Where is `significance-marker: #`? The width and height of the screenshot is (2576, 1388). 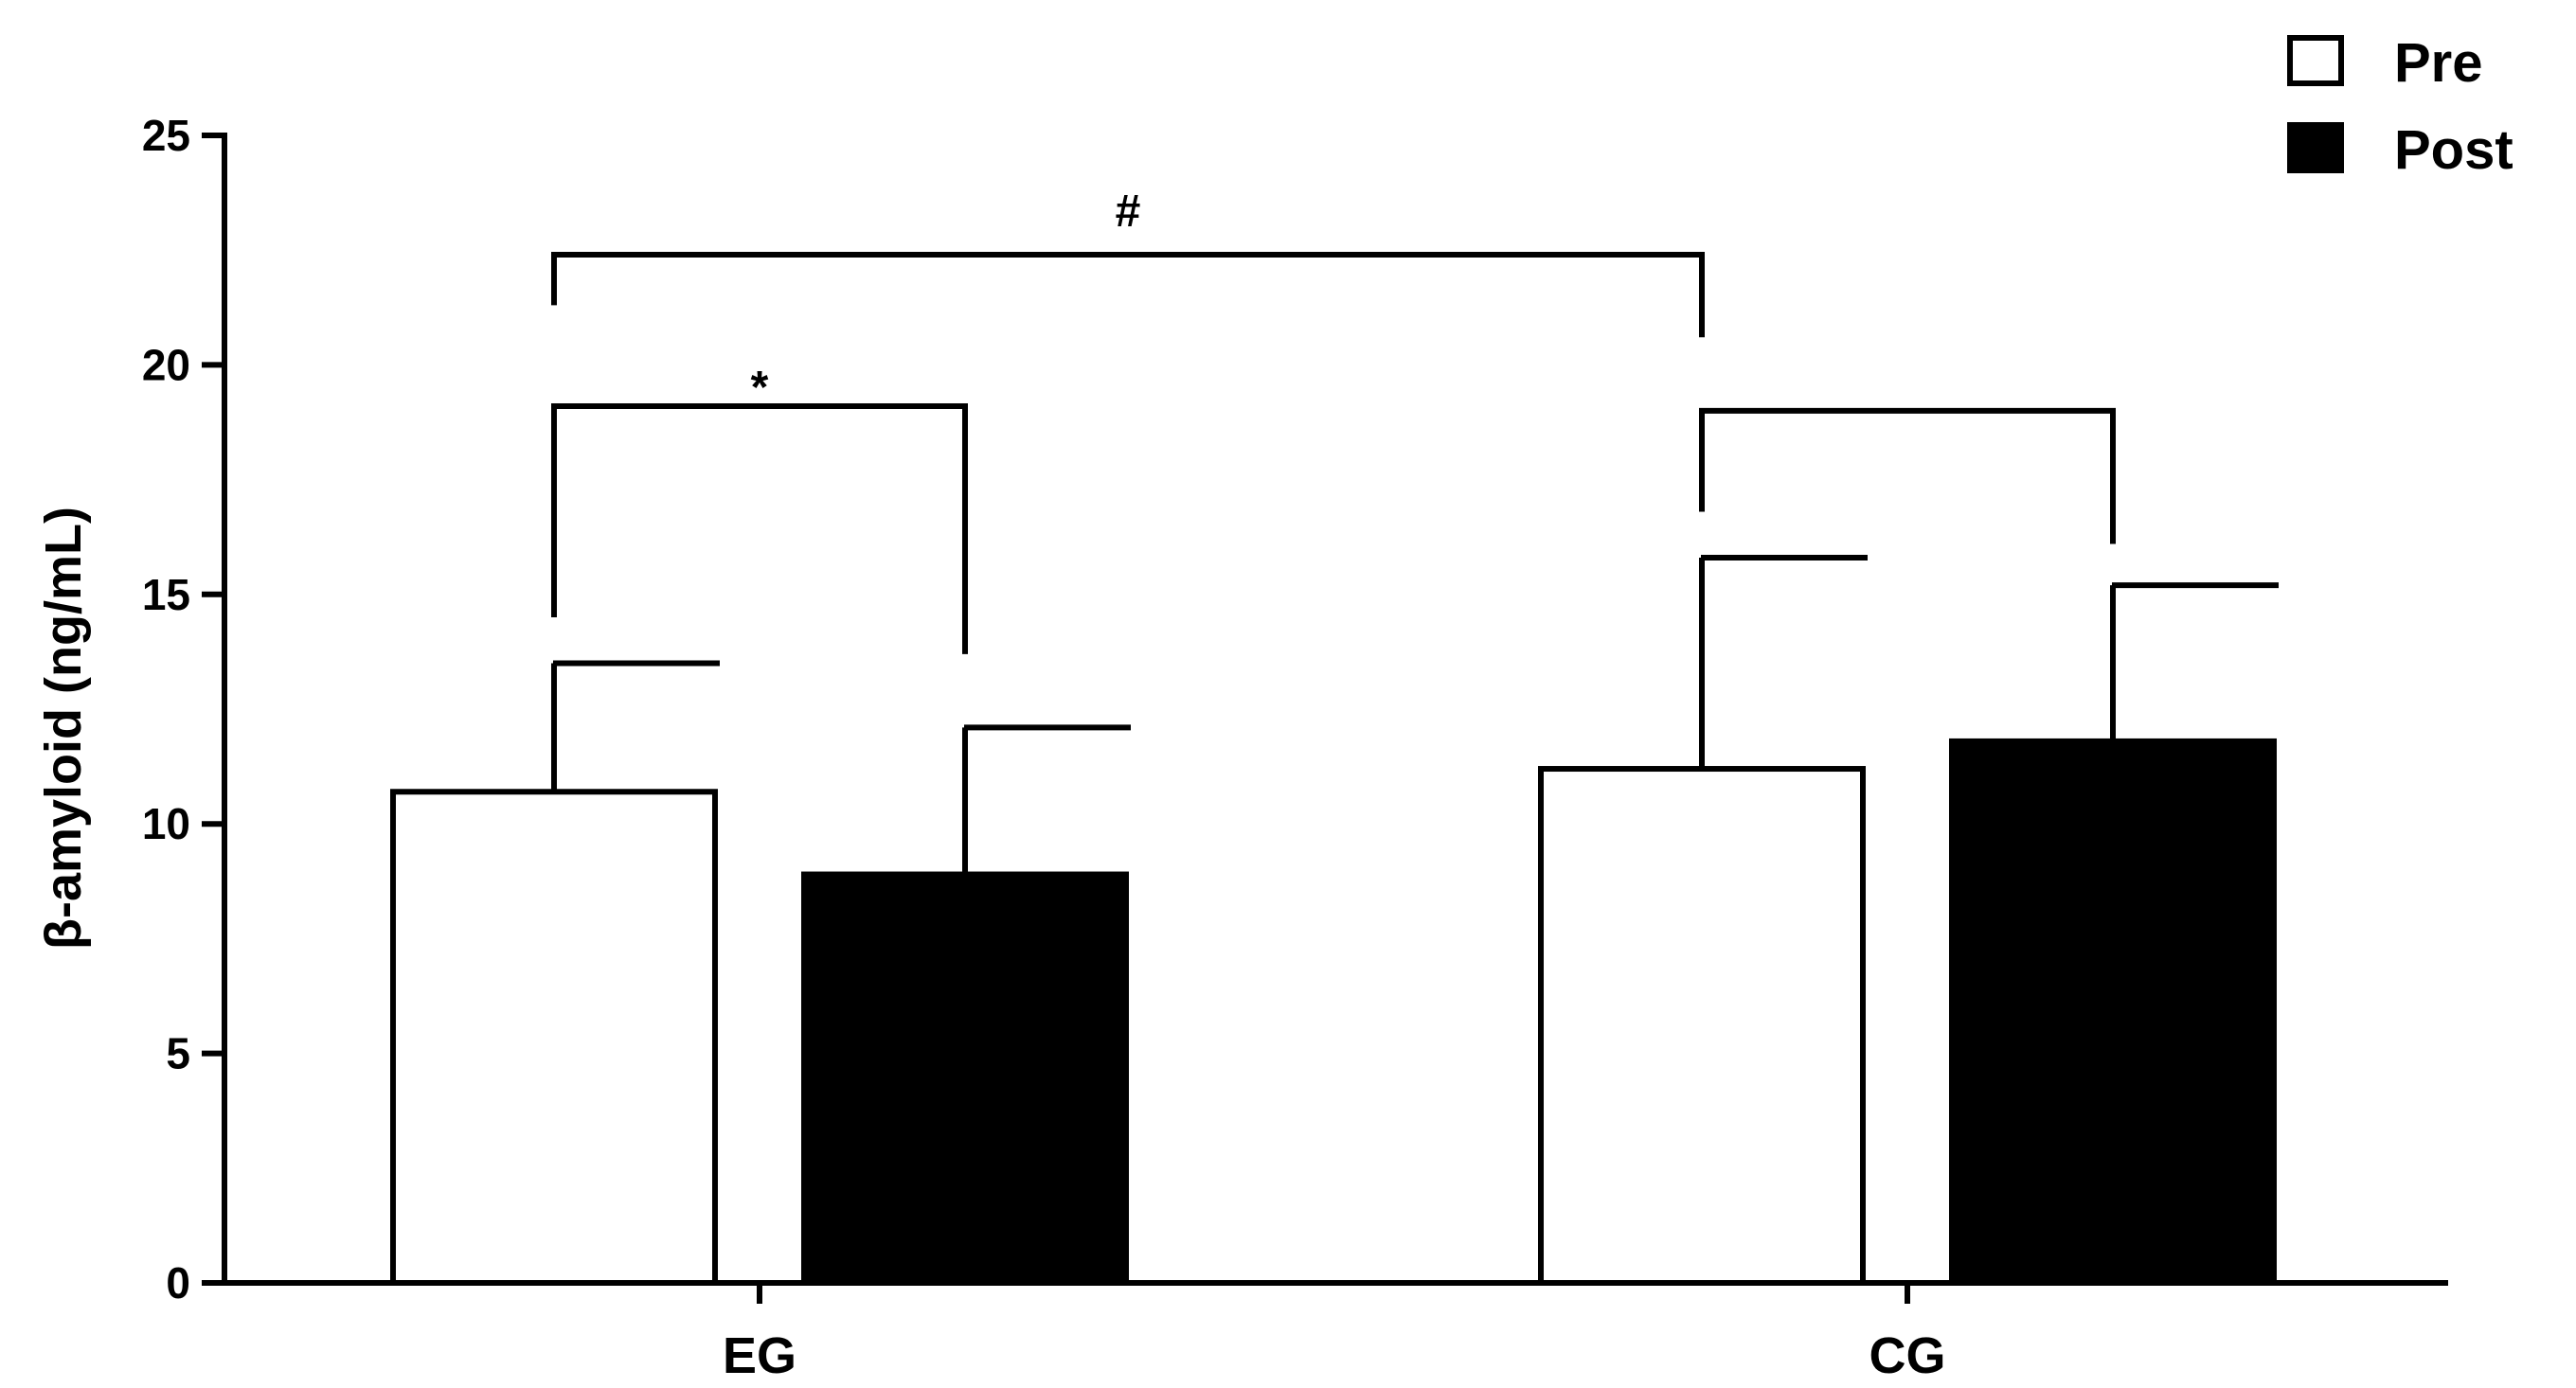 significance-marker: # is located at coordinates (1128, 212).